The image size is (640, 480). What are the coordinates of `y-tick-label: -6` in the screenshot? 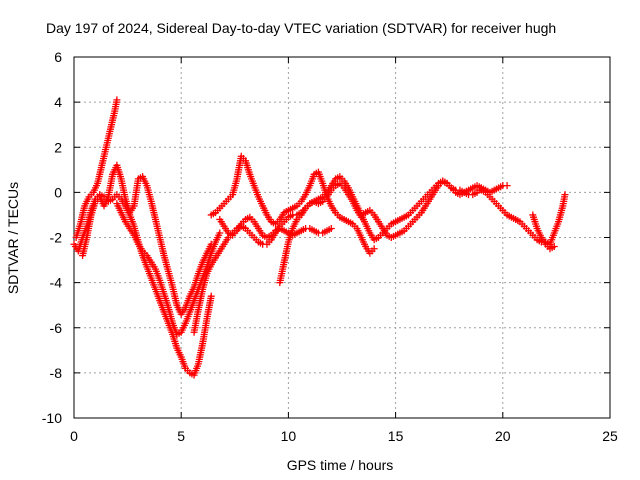 It's located at (56, 328).